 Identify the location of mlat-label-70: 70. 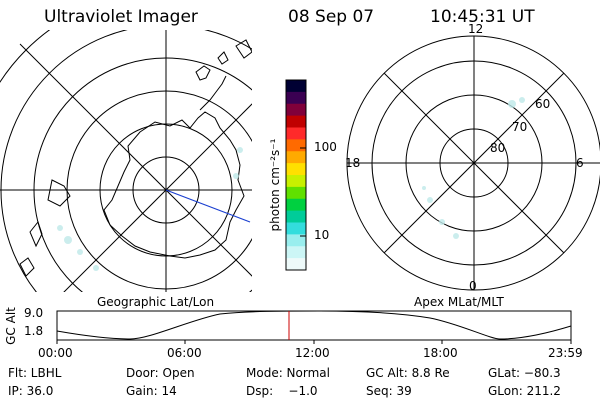
(520, 127).